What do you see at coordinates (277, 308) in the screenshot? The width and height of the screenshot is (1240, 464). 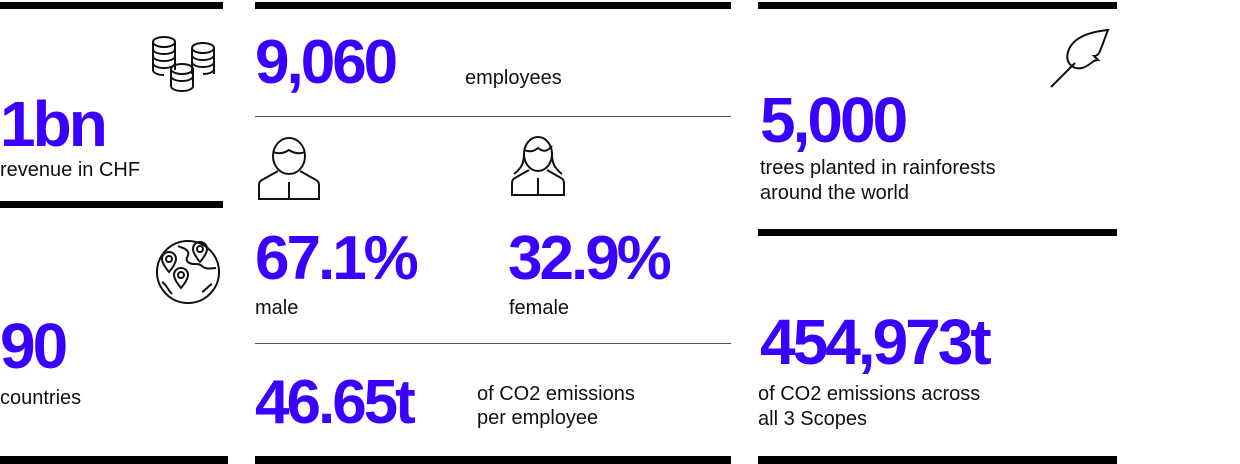 I see `male-label: male` at bounding box center [277, 308].